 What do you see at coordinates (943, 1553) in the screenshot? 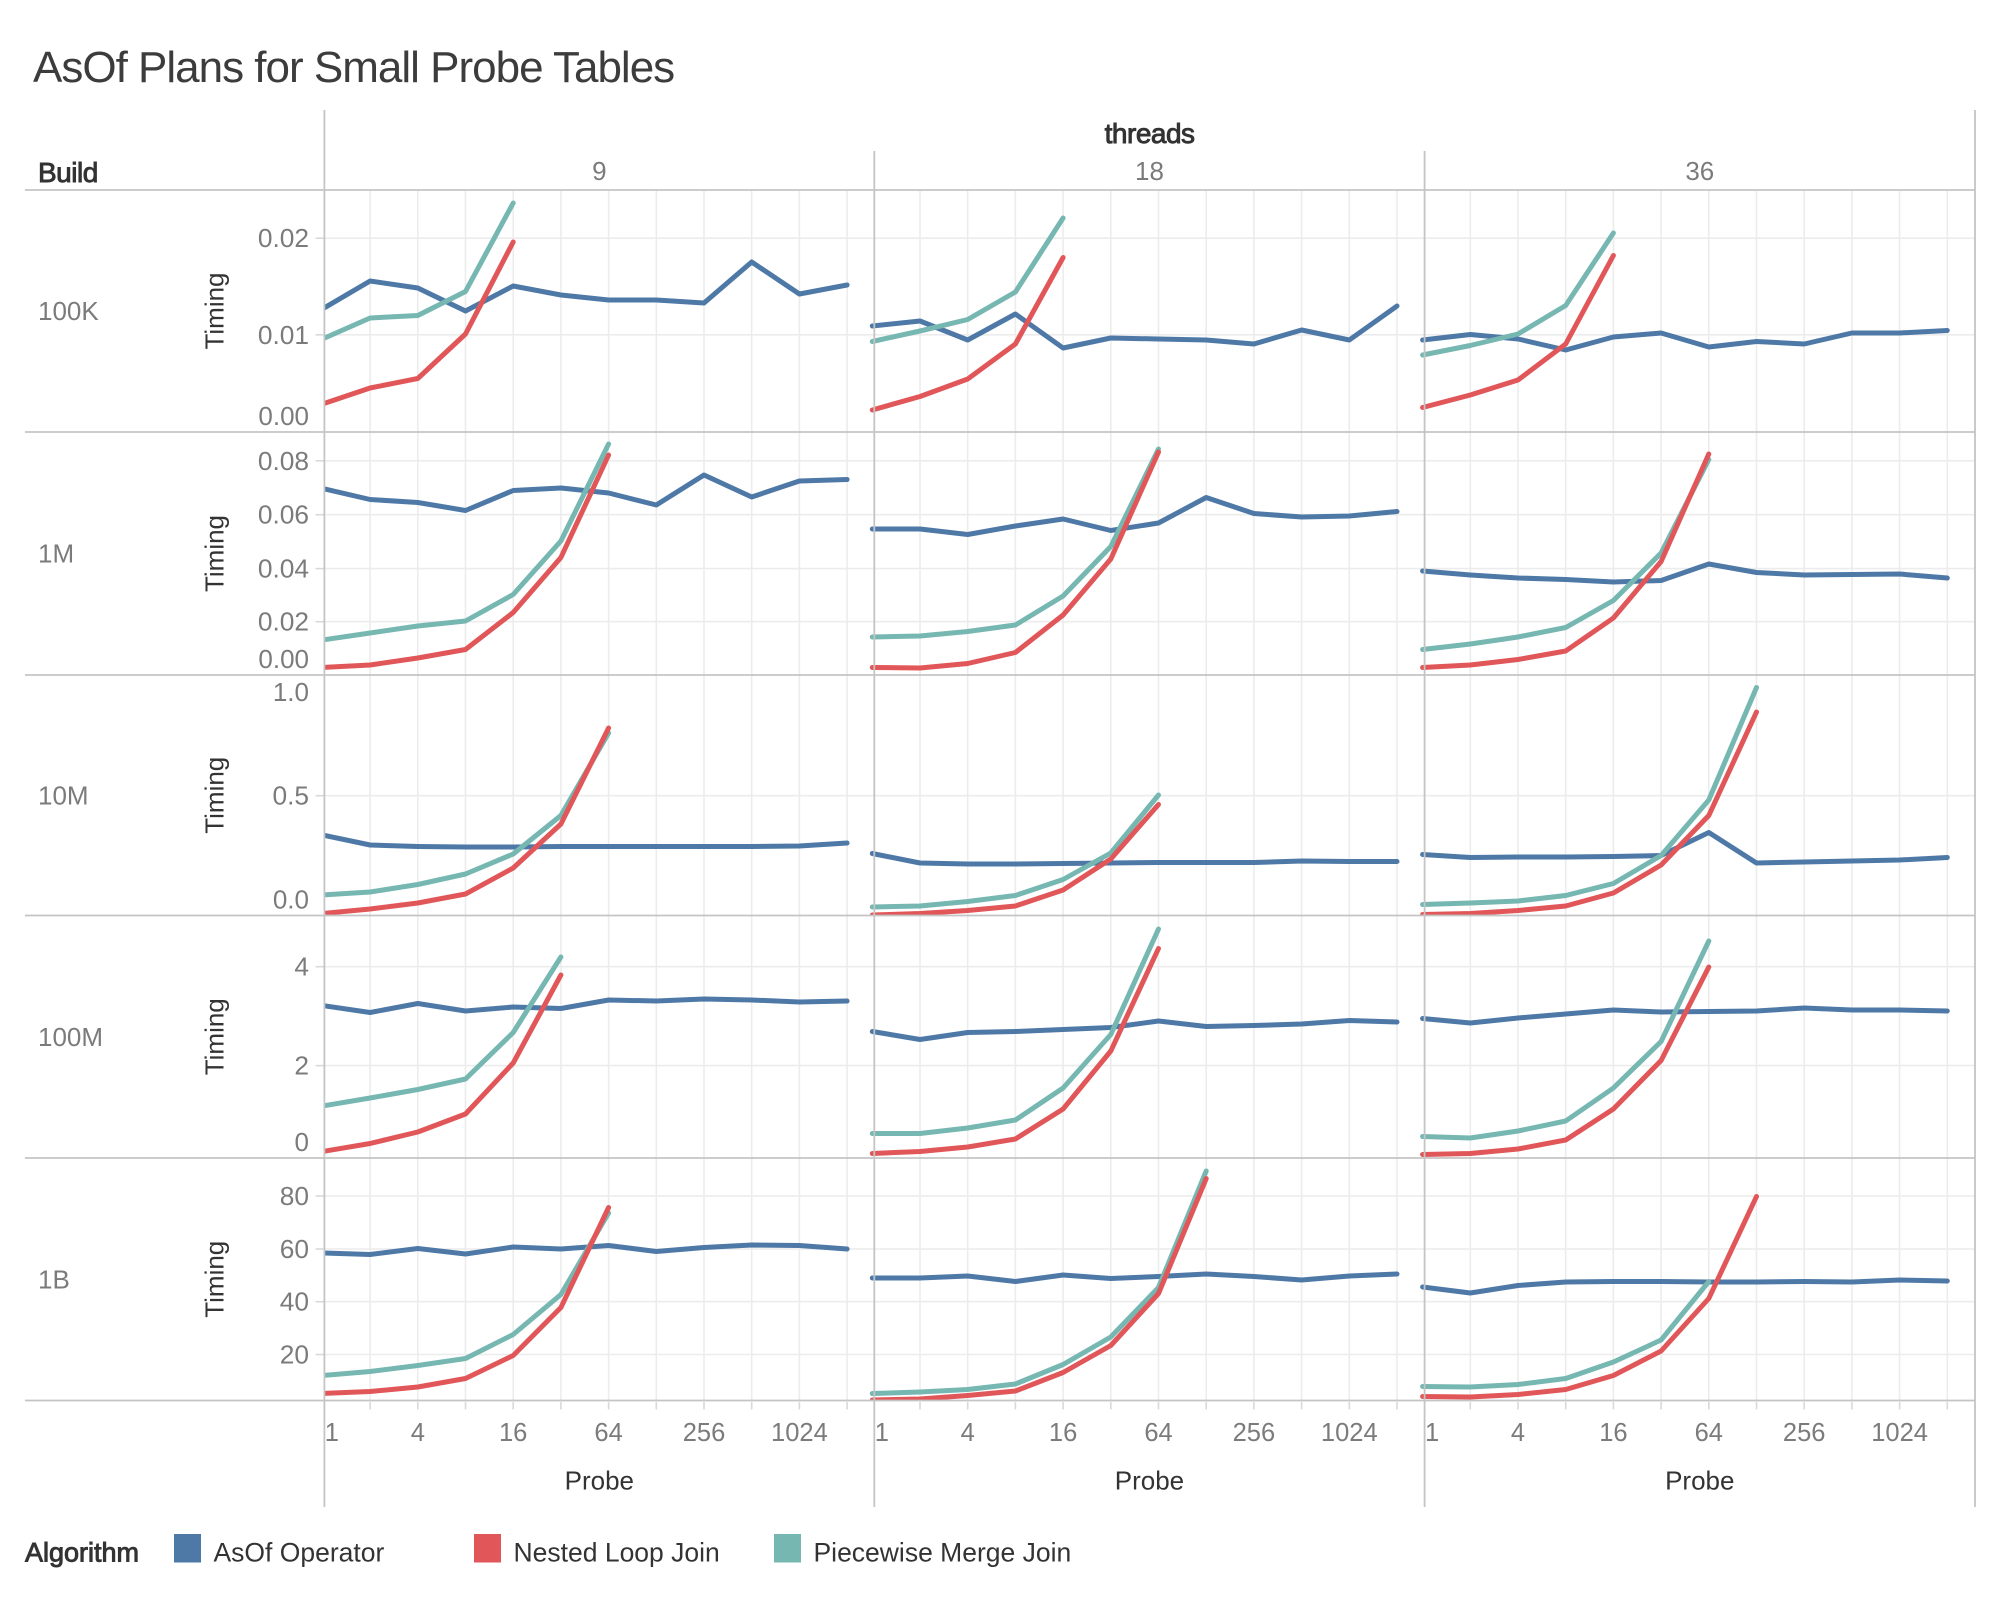
I see `svg-text: Piecewise Merge Join` at bounding box center [943, 1553].